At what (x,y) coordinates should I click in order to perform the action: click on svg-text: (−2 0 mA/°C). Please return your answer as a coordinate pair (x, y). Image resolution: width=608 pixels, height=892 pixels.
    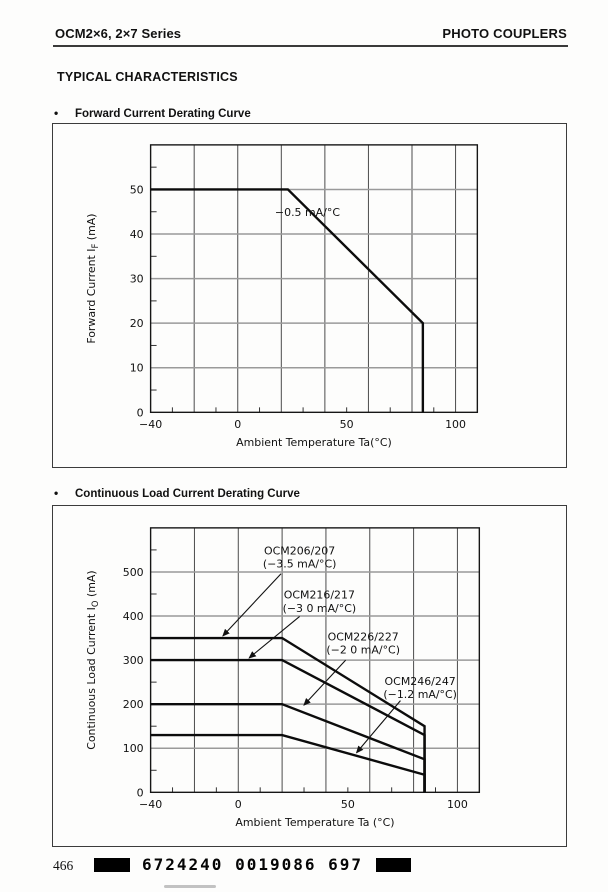
    Looking at the image, I should click on (363, 650).